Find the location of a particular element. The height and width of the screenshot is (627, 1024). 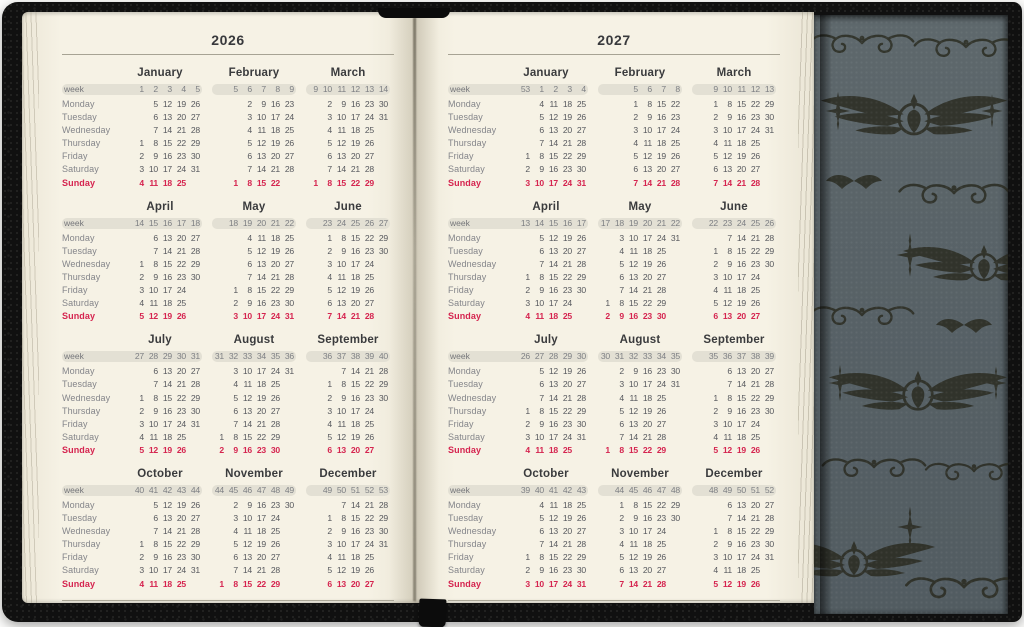

date-cell: 7 is located at coordinates (343, 504).